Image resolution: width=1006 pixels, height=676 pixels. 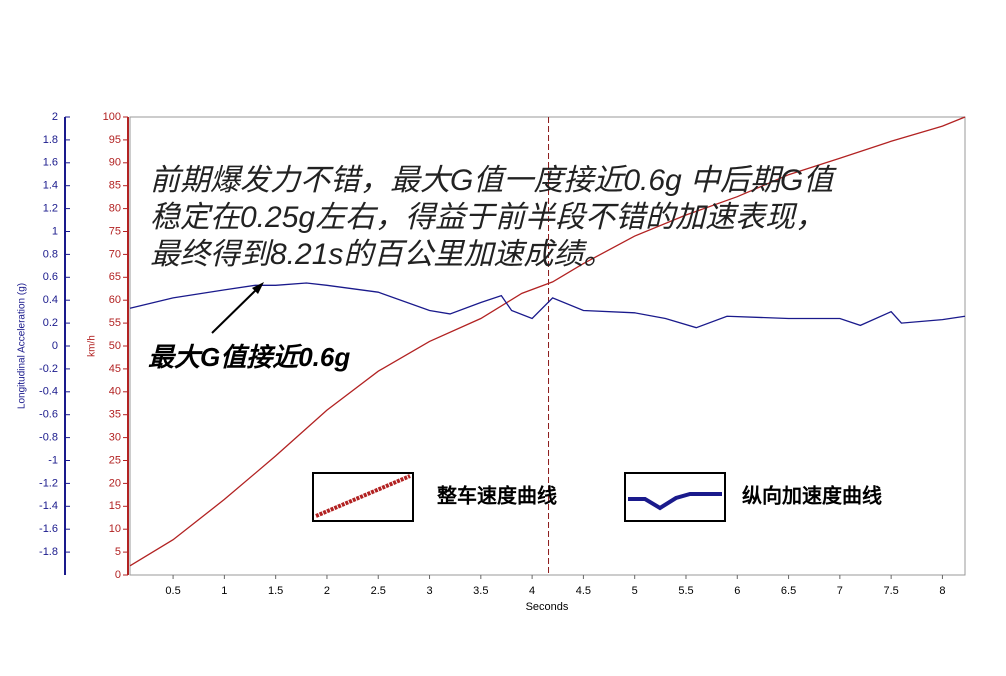 I want to click on y-tick-label: 80, so click(x=115, y=209).